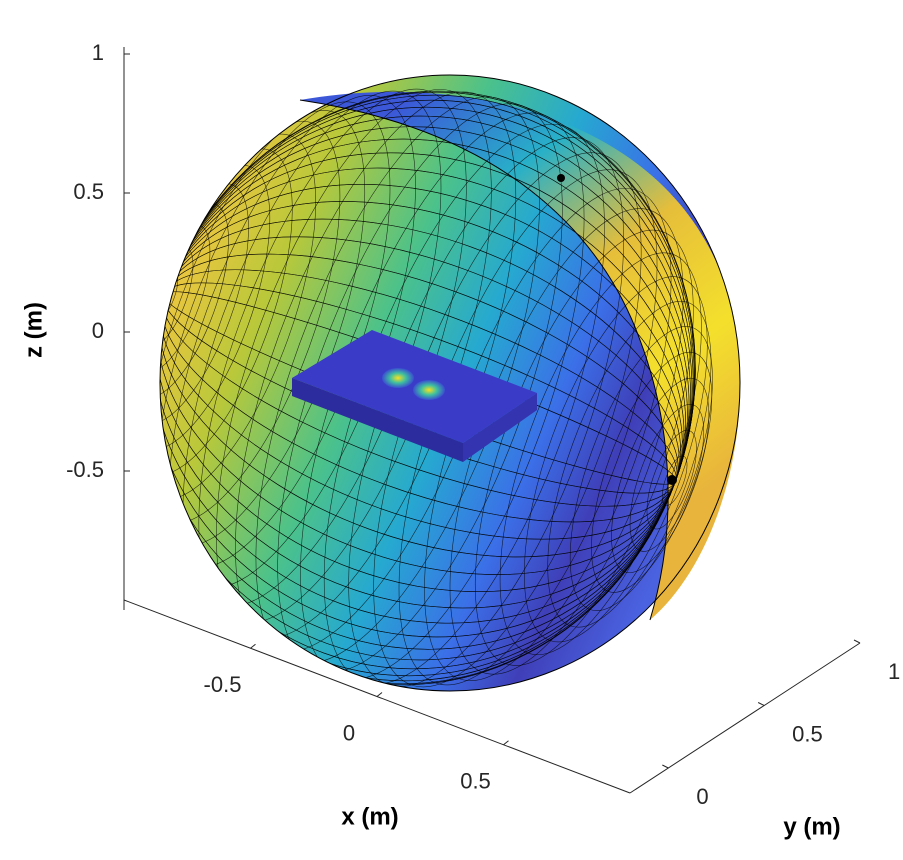  Describe the element at coordinates (414, 396) in the screenshot. I see `antenna-board` at that location.